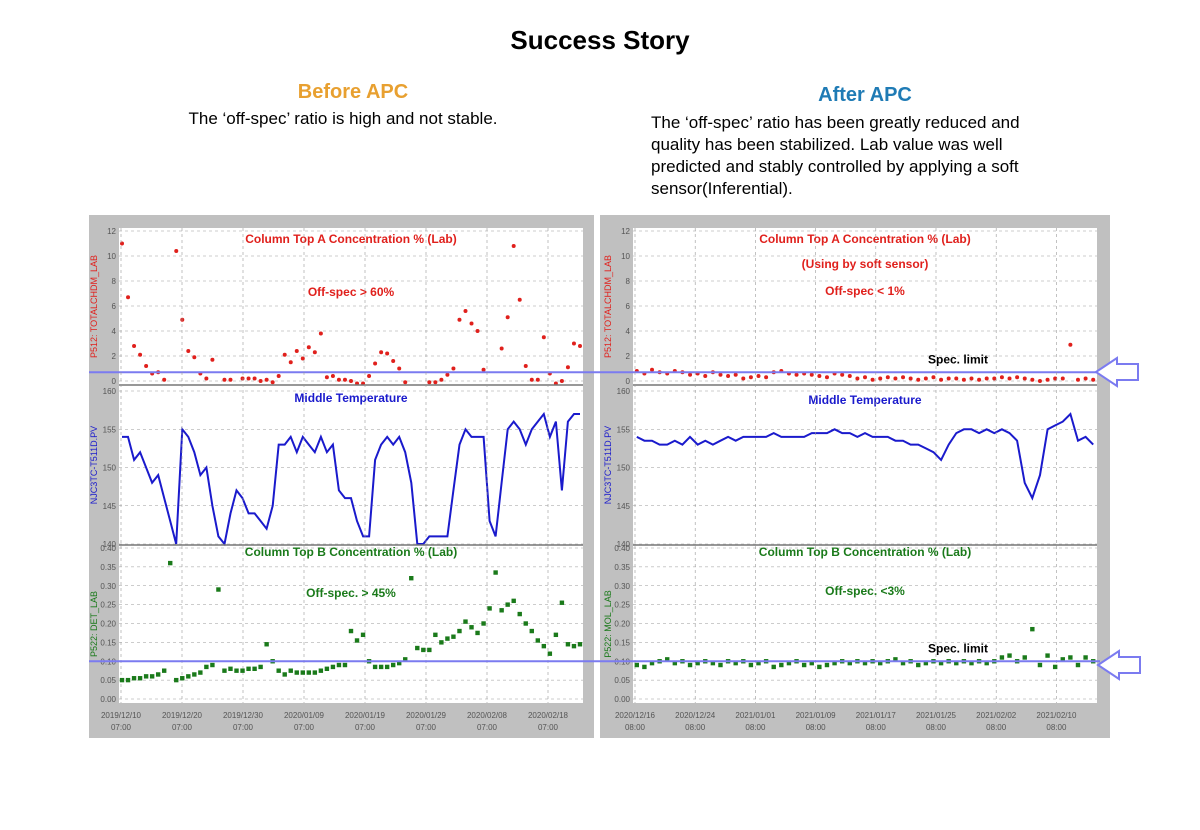 The image size is (1200, 830). What do you see at coordinates (110, 468) in the screenshot?
I see `y-tick-label: 150` at bounding box center [110, 468].